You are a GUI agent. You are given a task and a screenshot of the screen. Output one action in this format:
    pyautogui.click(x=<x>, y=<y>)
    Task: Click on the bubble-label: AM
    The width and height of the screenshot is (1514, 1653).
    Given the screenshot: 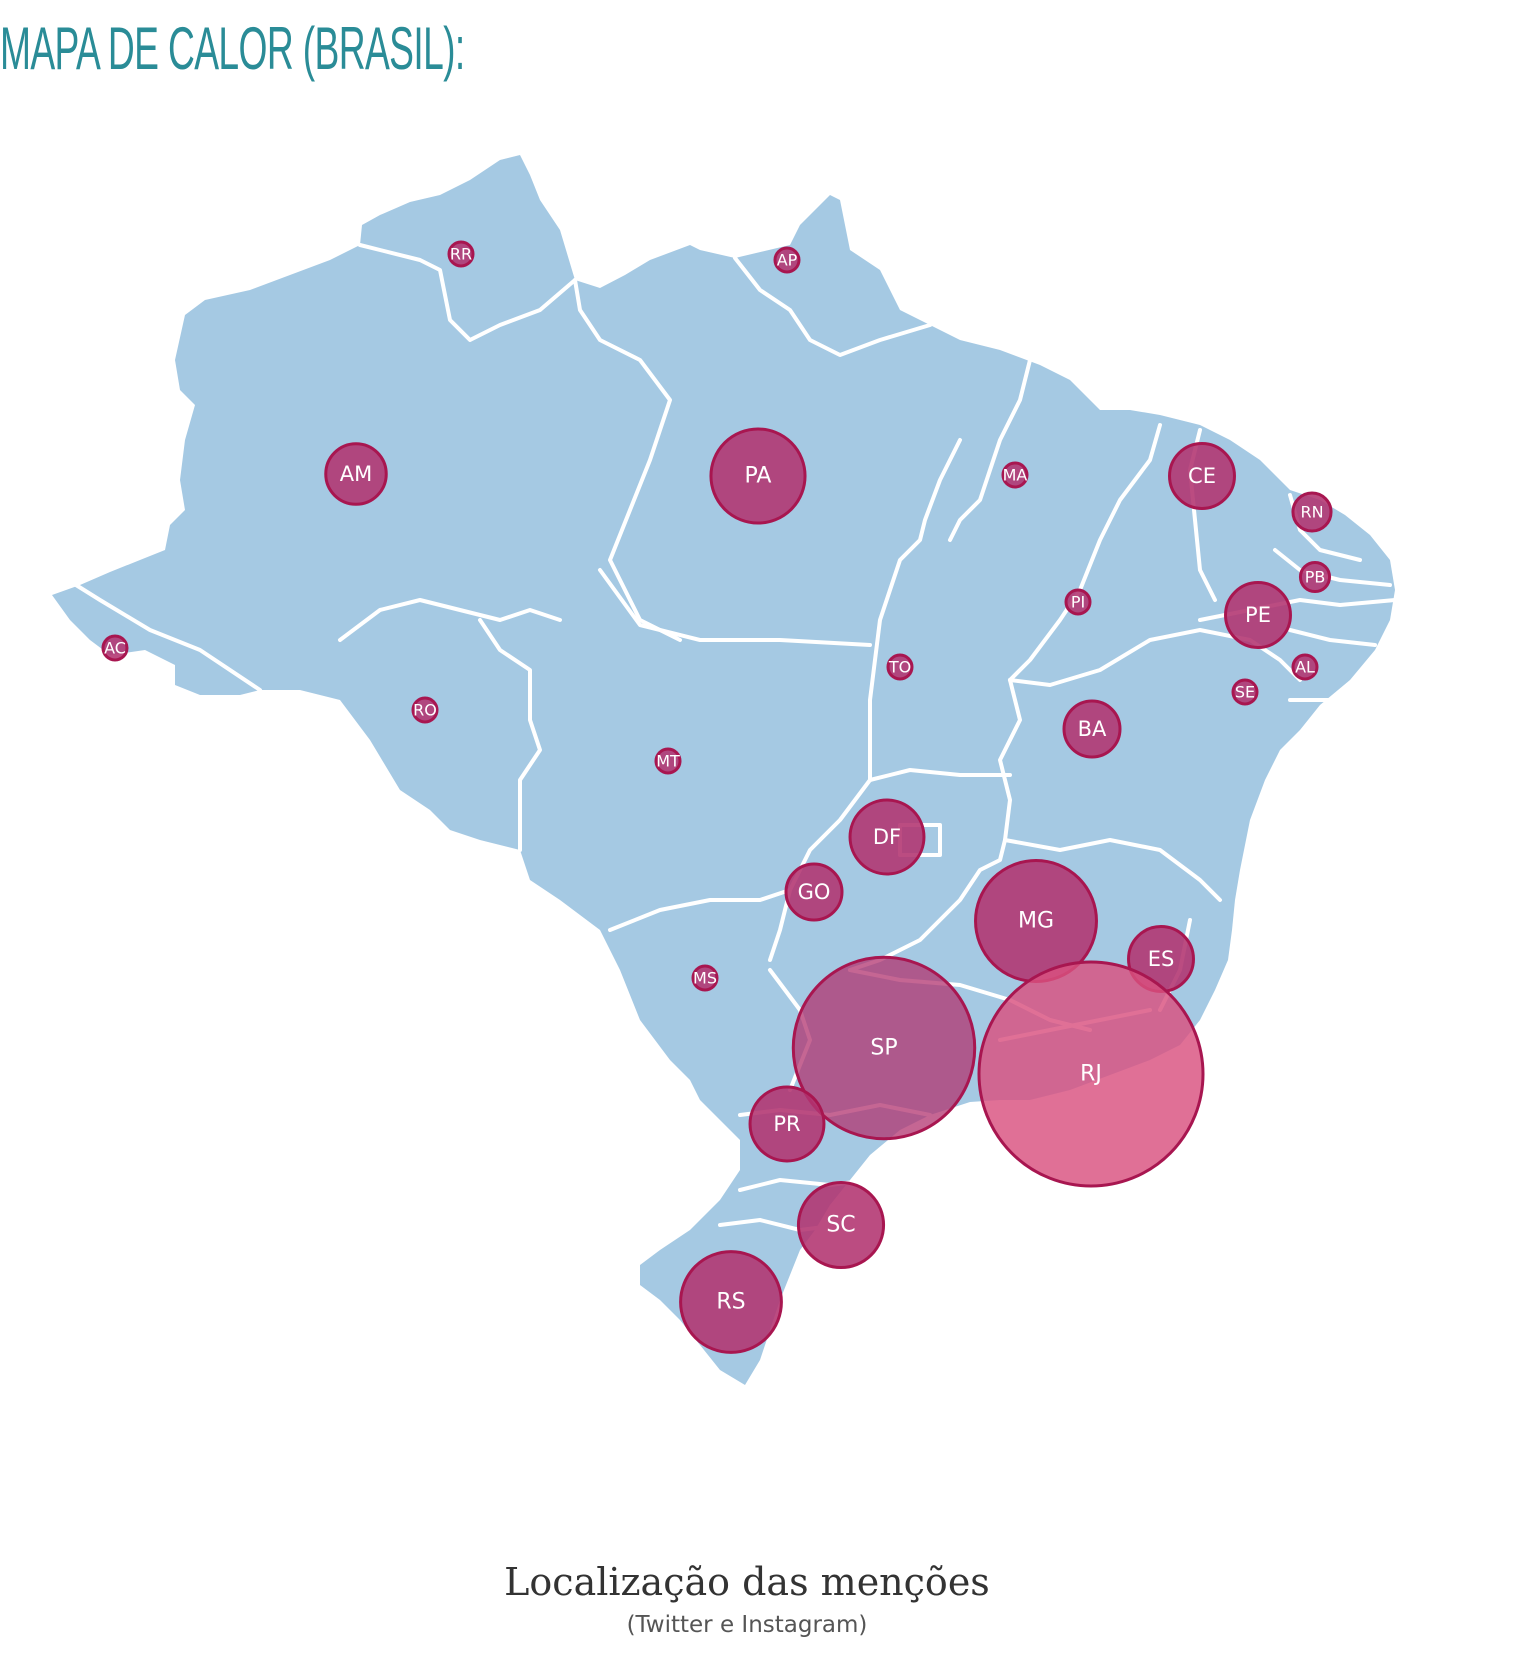 What is the action you would take?
    pyautogui.click(x=356, y=474)
    